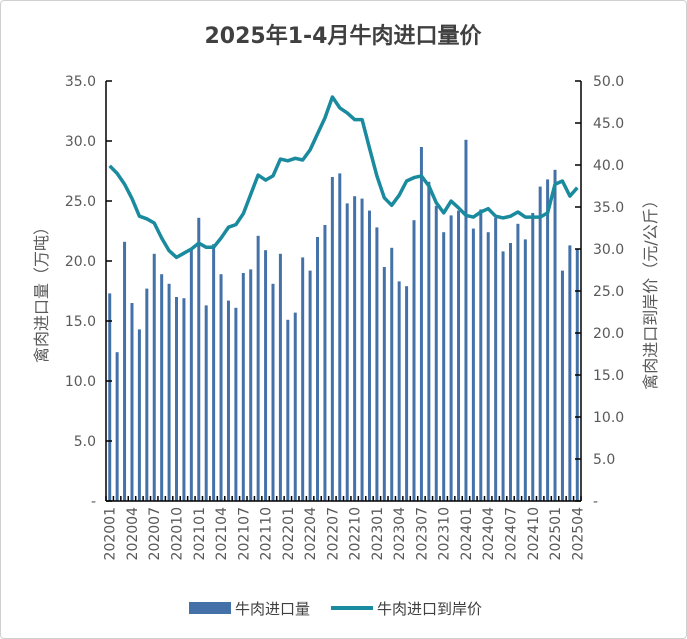 Image resolution: width=687 pixels, height=639 pixels. Describe the element at coordinates (400, 534) in the screenshot. I see `x-tick-label: 202304` at that location.